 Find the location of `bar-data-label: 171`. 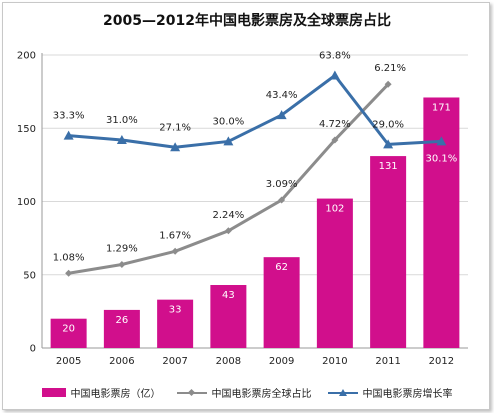

bar-data-label: 171 is located at coordinates (441, 107).